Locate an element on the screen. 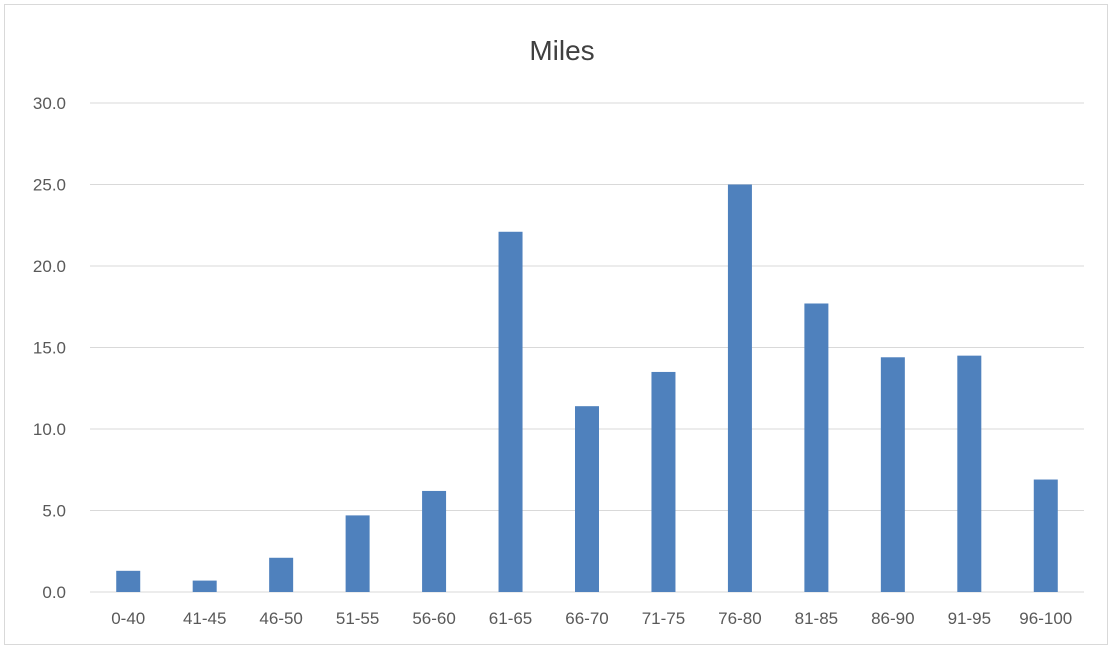 The image size is (1114, 649). y-tick-label: 25.0 is located at coordinates (49, 185).